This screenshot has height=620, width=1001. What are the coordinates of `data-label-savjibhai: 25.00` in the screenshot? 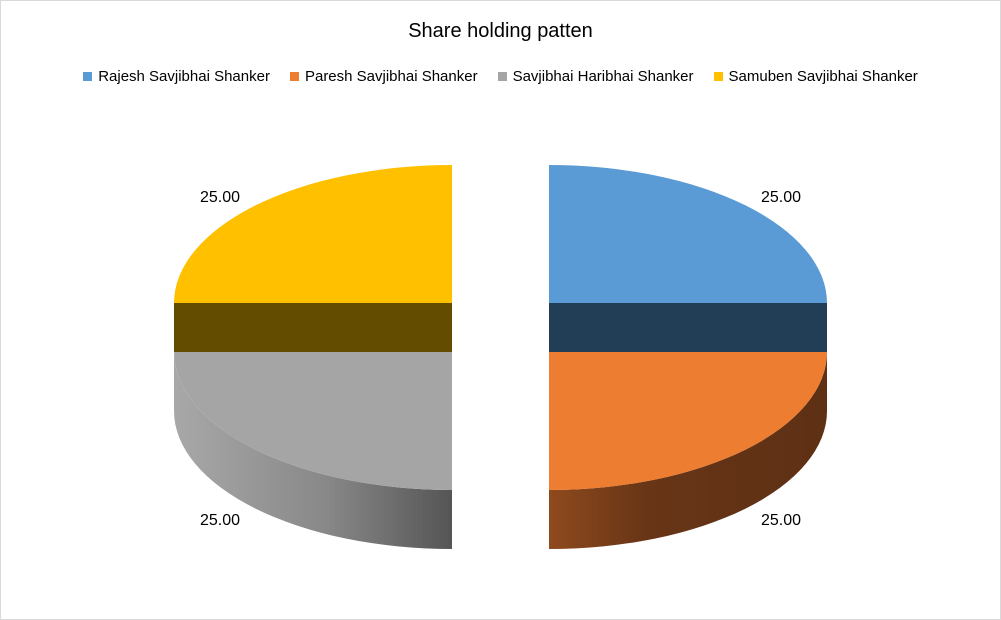 It's located at (220, 520).